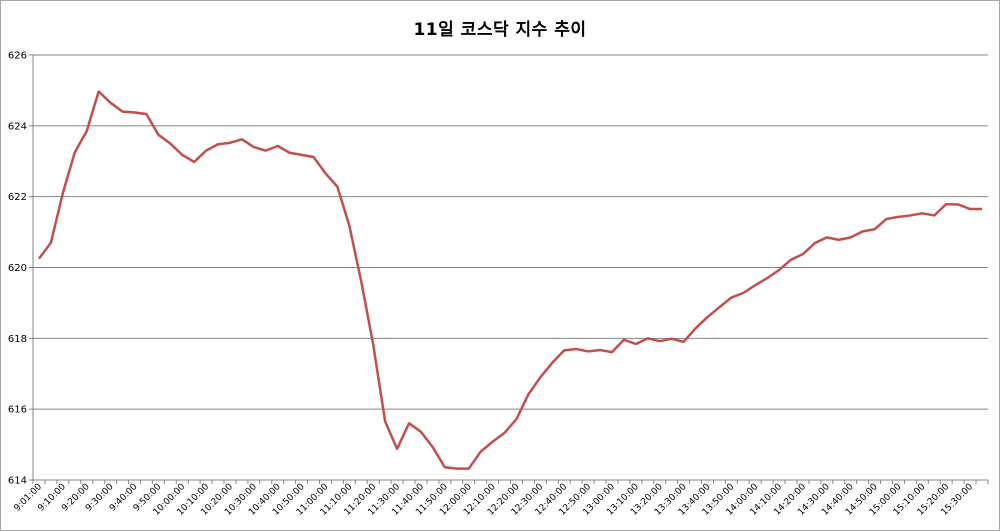  What do you see at coordinates (17, 481) in the screenshot?
I see `y-tick-label: 614` at bounding box center [17, 481].